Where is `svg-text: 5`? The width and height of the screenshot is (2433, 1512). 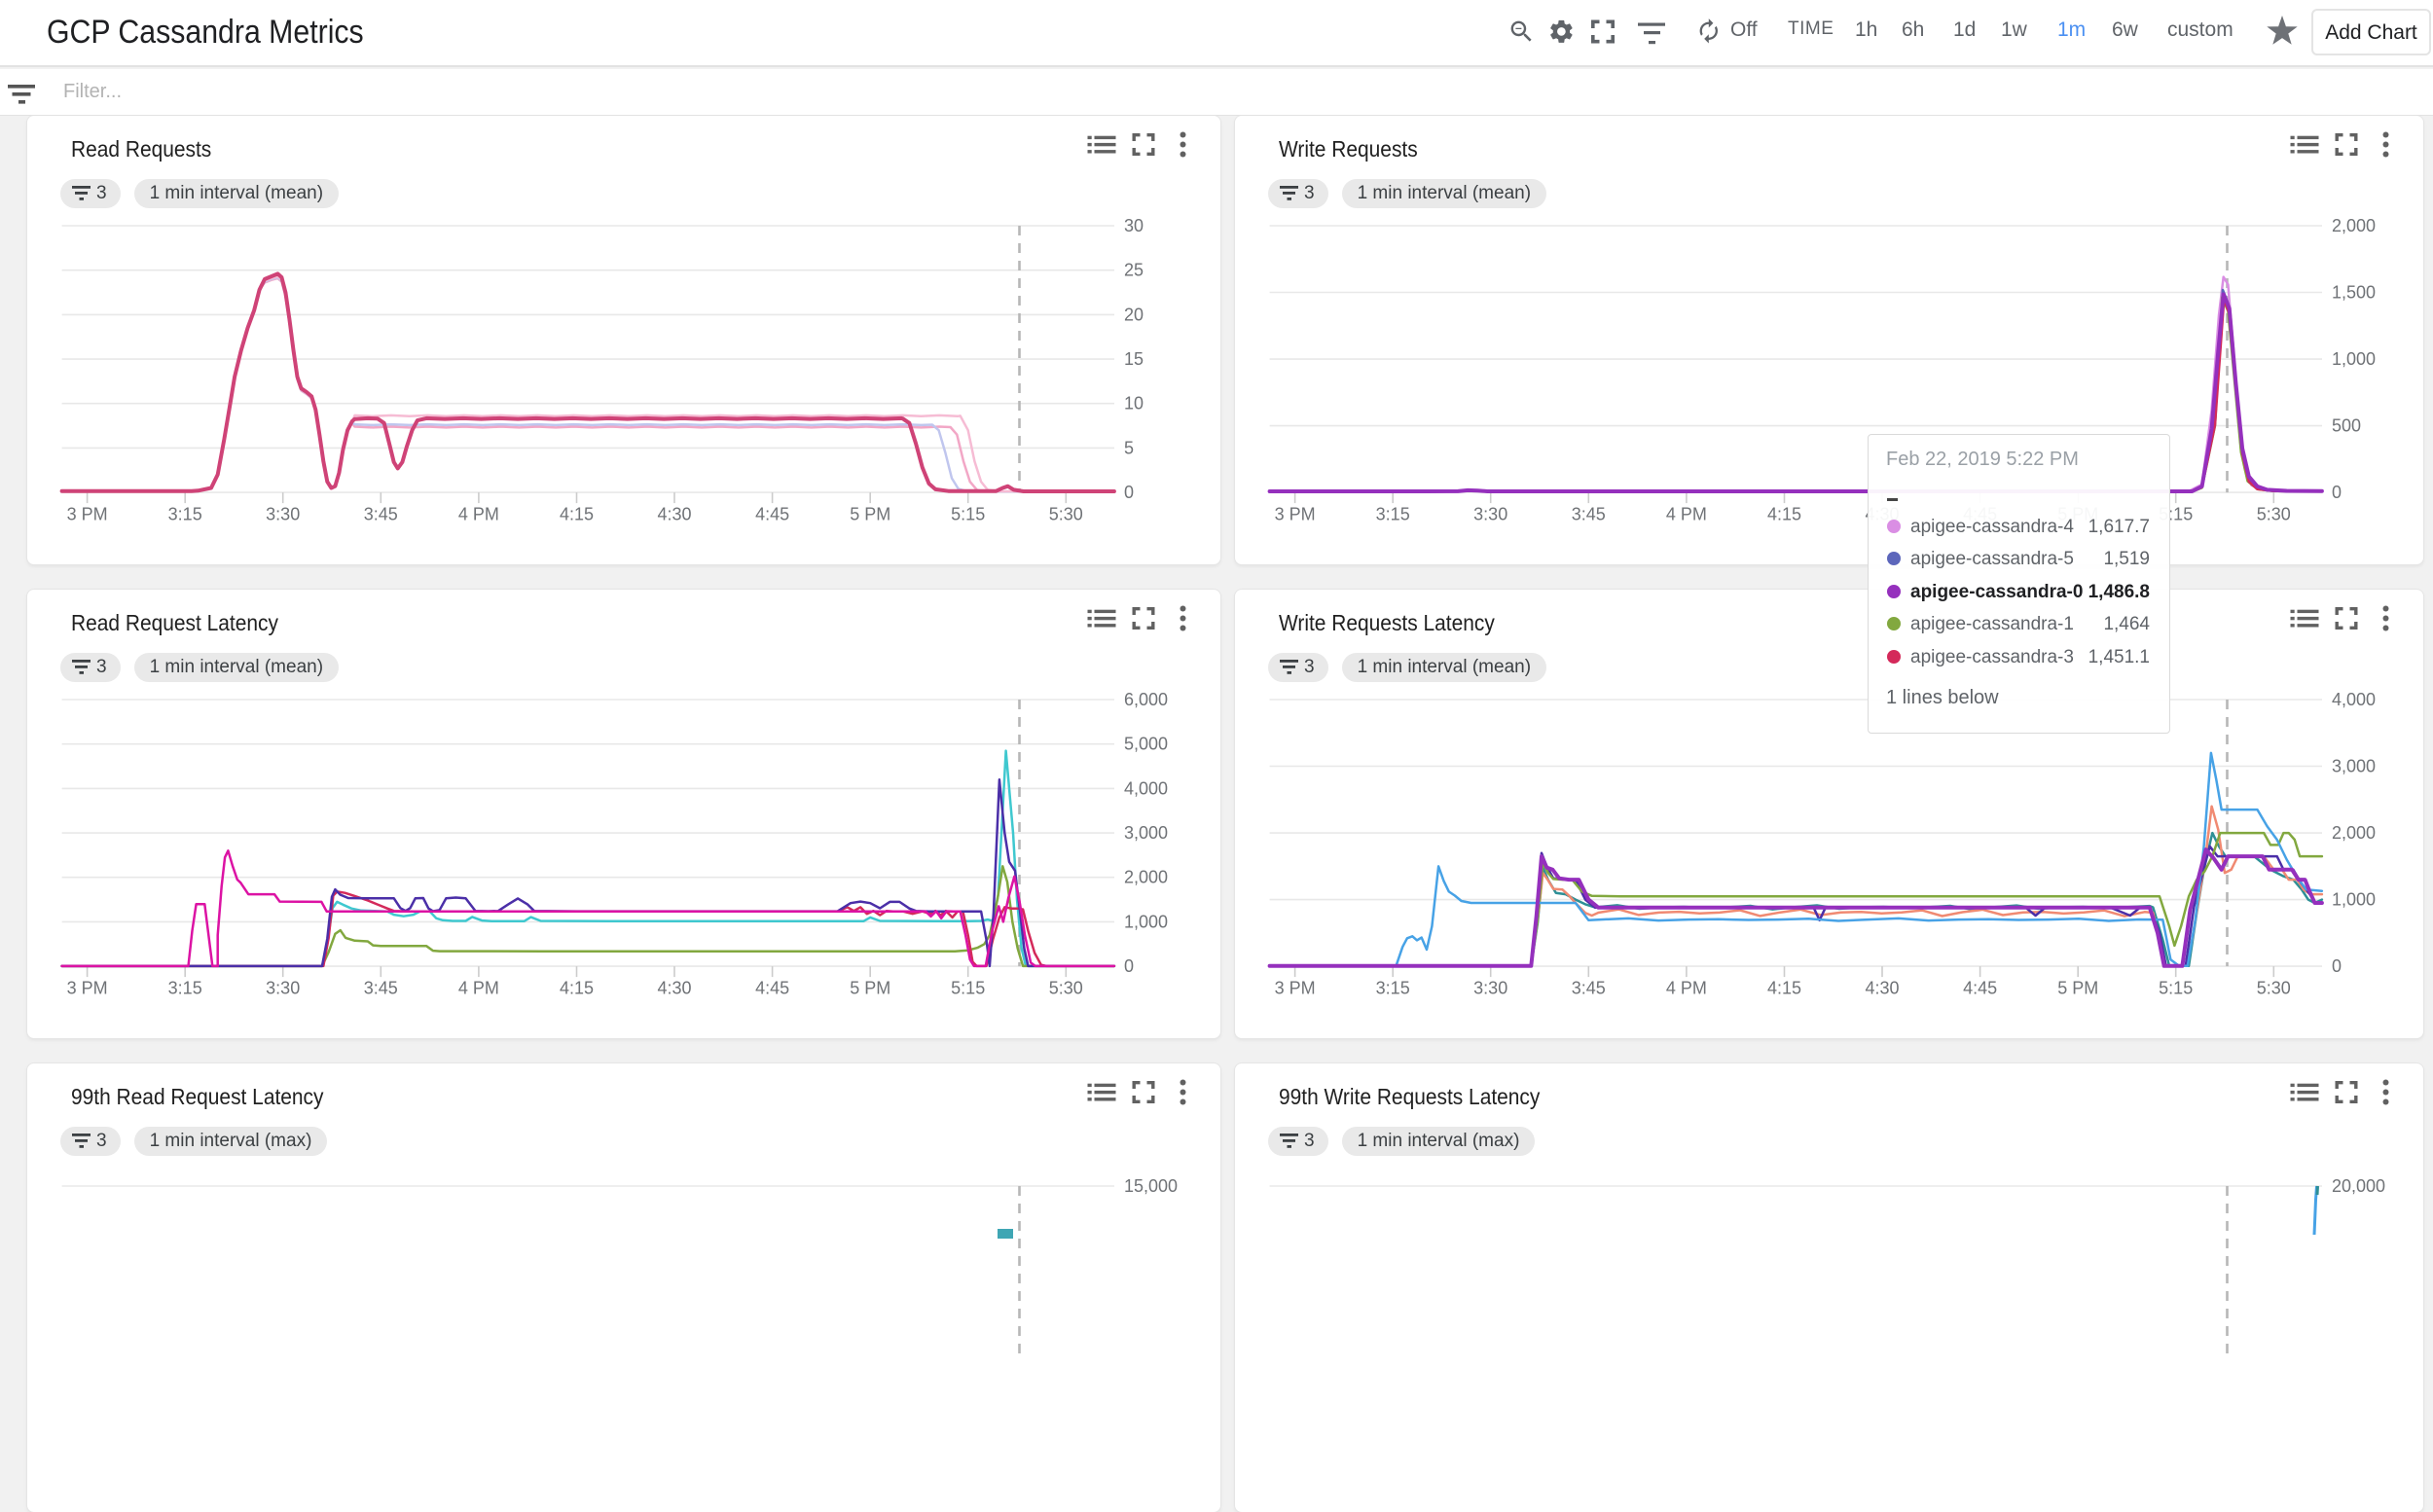
svg-text: 5 is located at coordinates (1129, 447).